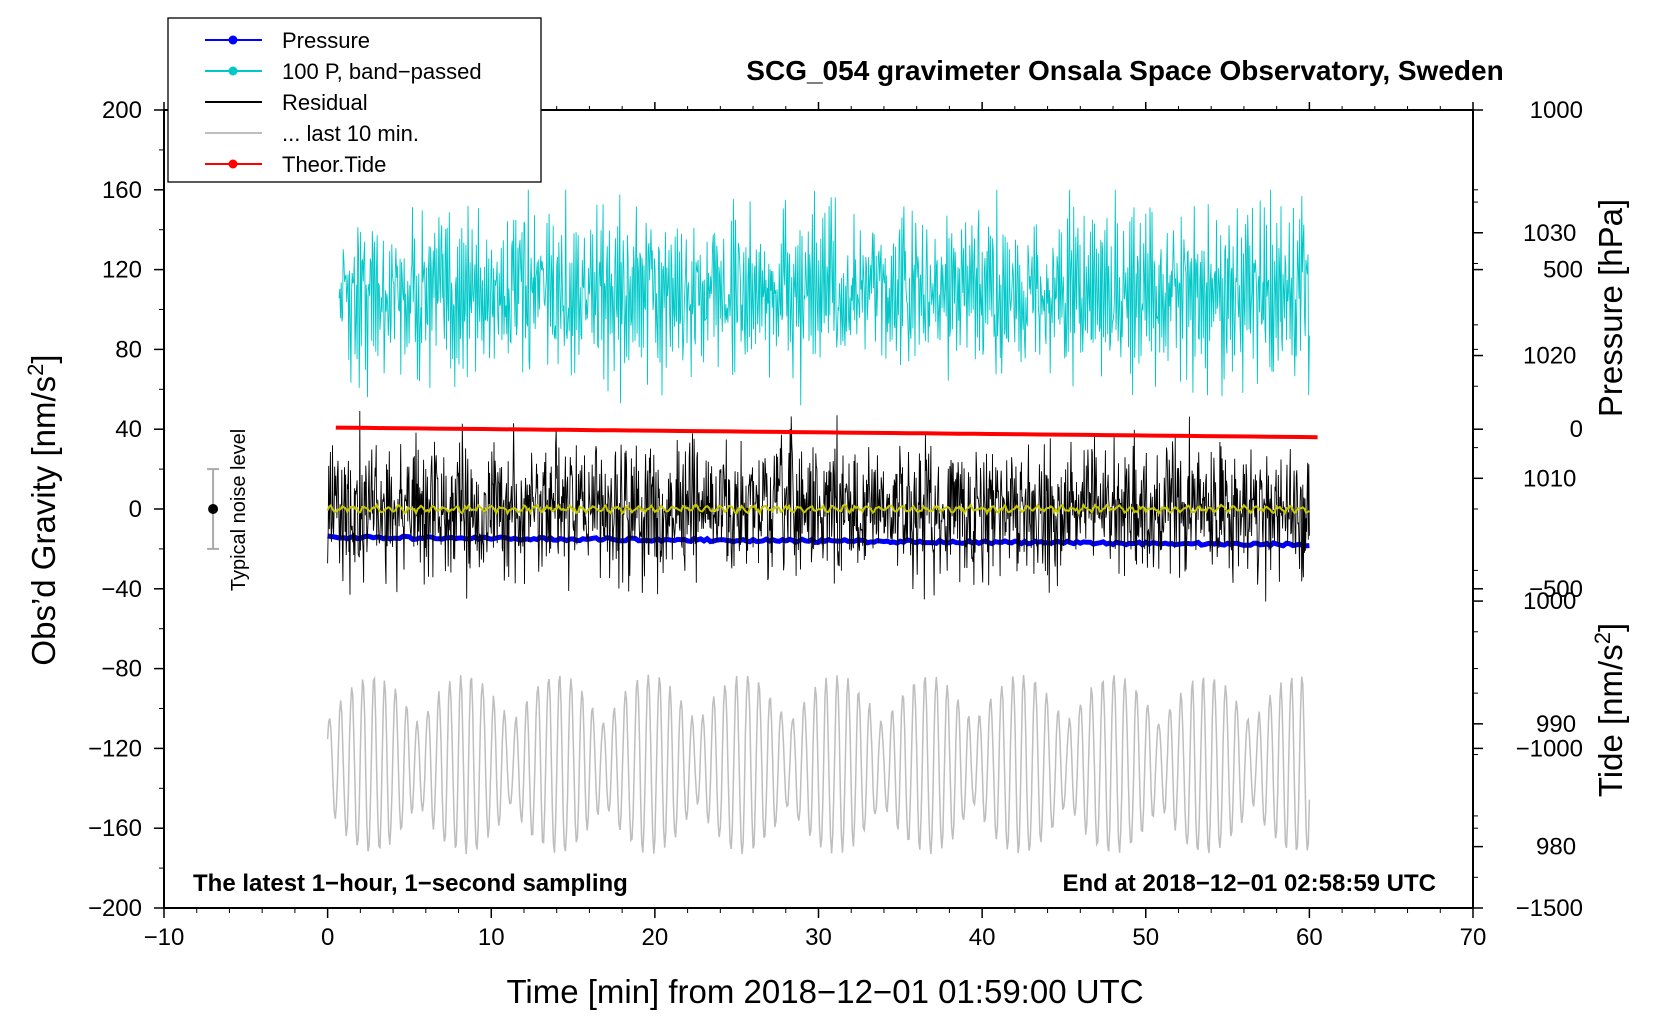 The image size is (1660, 1020). Describe the element at coordinates (164, 937) in the screenshot. I see `x-tick-label: −10` at that location.